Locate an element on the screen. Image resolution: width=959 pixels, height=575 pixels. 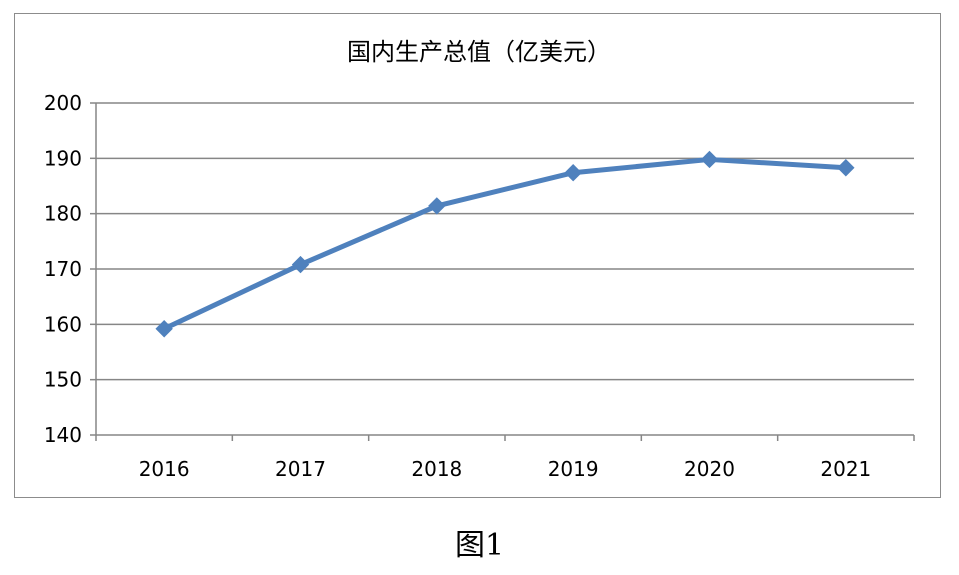
y-tick-label: 170 is located at coordinates (63, 269).